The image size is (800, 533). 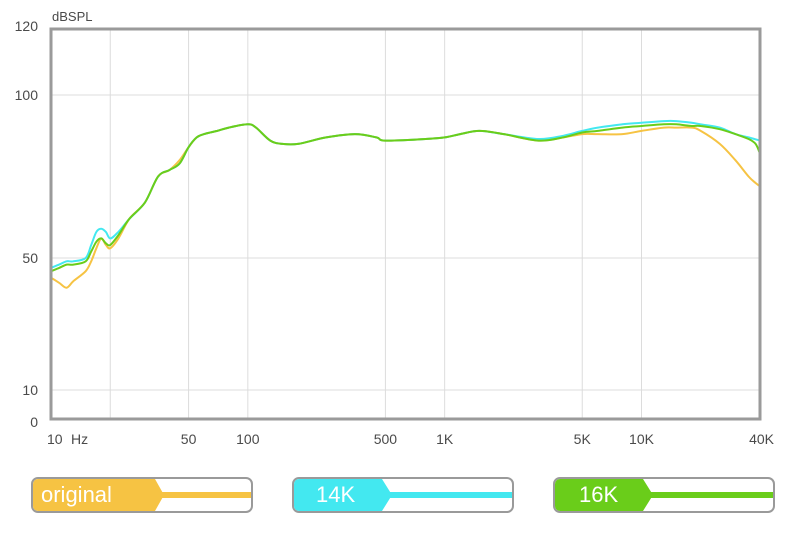 I want to click on y-tick-label: 0, so click(x=34, y=422).